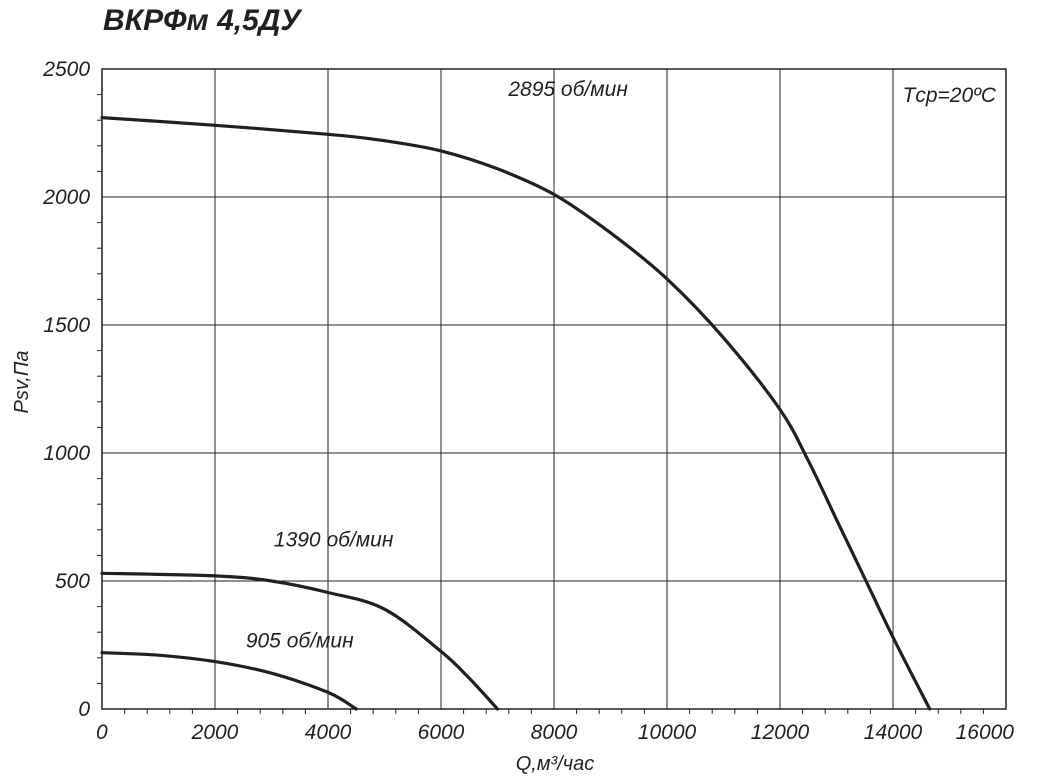 This screenshot has height=782, width=1047. I want to click on y-tick-labels: 0 500 1000 1500 2000 2500, so click(66, 389).